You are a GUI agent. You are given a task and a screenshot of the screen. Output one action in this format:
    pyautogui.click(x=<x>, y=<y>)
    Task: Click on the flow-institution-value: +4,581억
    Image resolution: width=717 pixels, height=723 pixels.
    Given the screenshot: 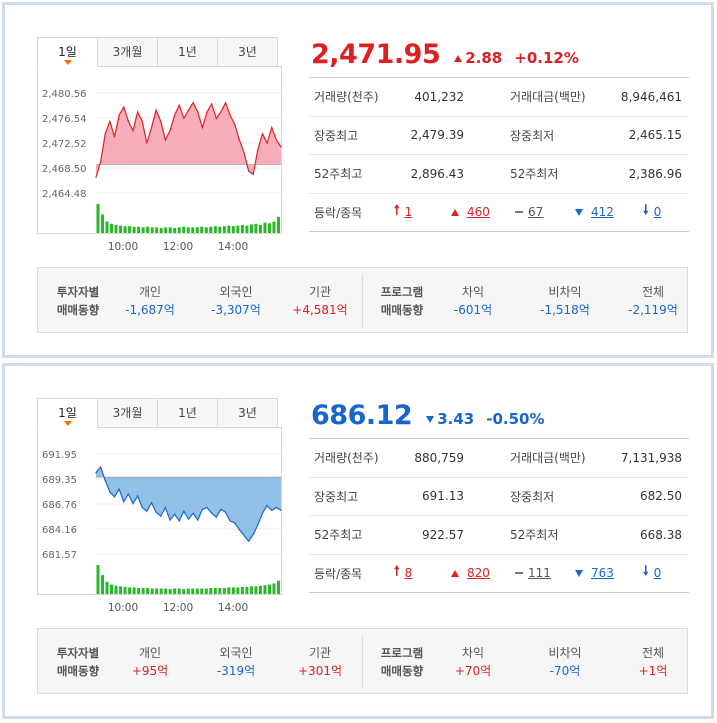 What is the action you would take?
    pyautogui.click(x=320, y=310)
    